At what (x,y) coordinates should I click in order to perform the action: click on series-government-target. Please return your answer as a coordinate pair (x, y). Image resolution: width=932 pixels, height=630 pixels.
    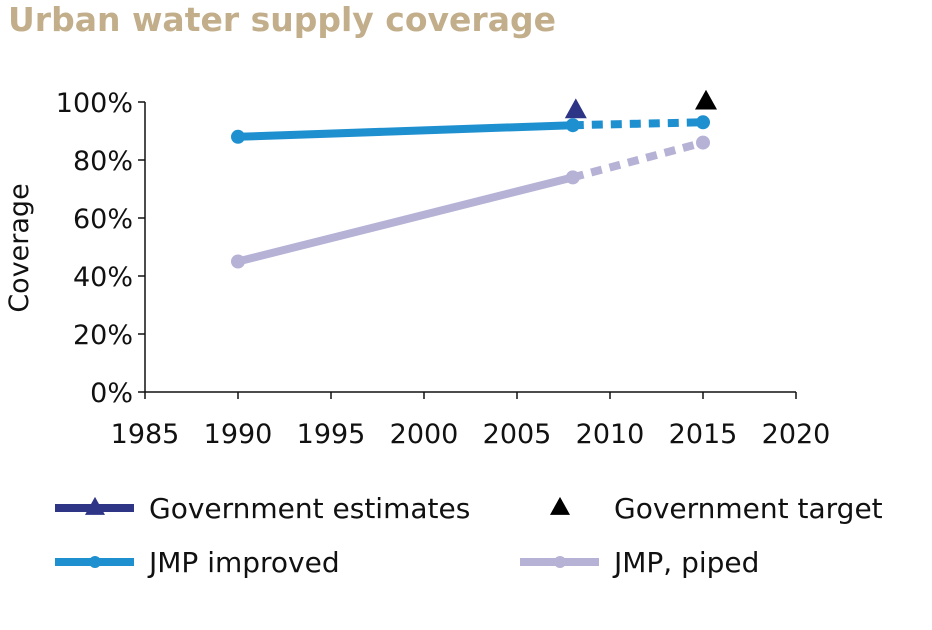
    Looking at the image, I should click on (706, 99).